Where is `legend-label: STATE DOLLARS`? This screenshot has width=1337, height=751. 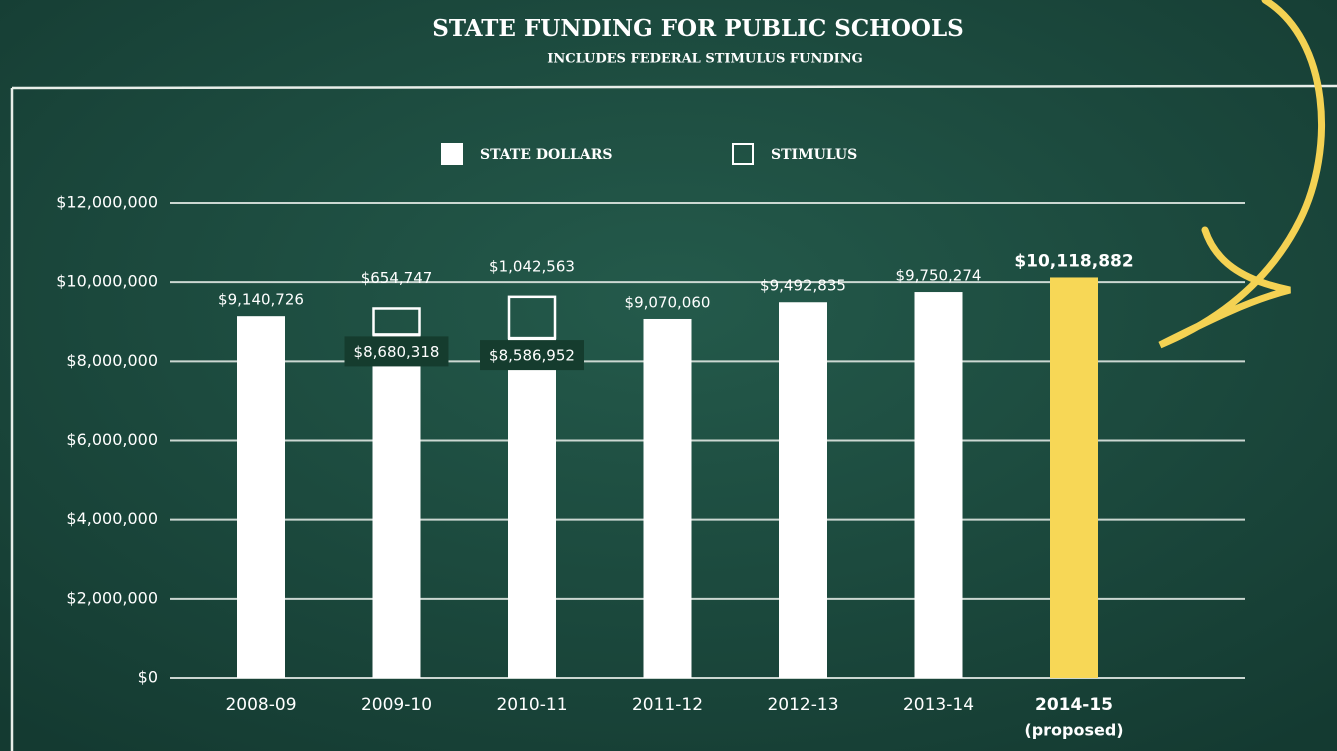
legend-label: STATE DOLLARS is located at coordinates (546, 155).